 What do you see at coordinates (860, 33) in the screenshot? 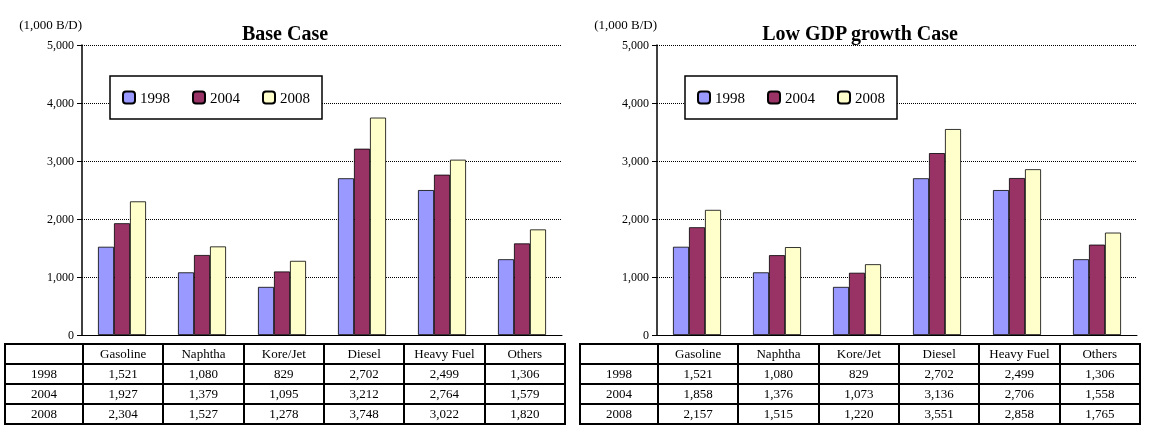
I see `chart-title: Low GDP growth Case` at bounding box center [860, 33].